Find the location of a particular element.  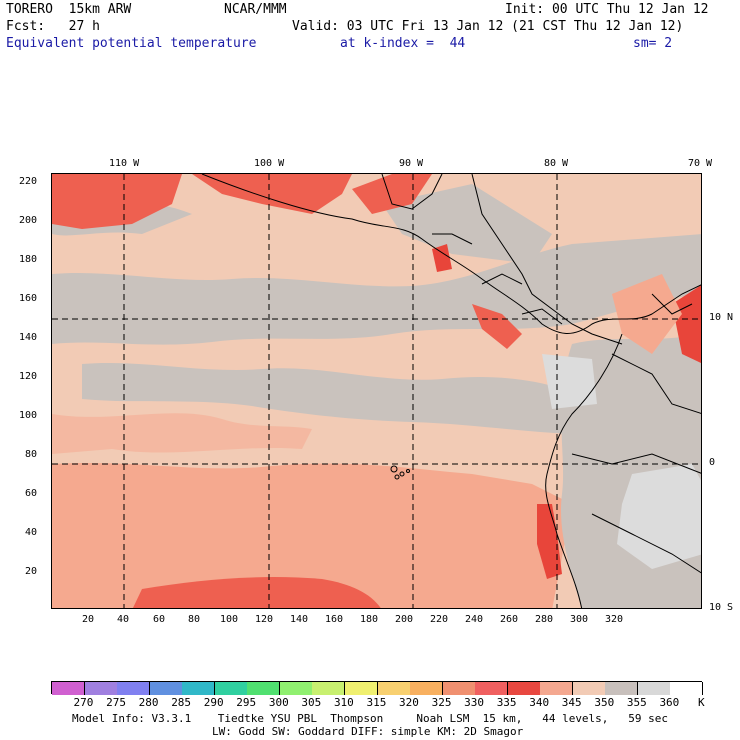

colorbar-unit: K is located at coordinates (701, 702).